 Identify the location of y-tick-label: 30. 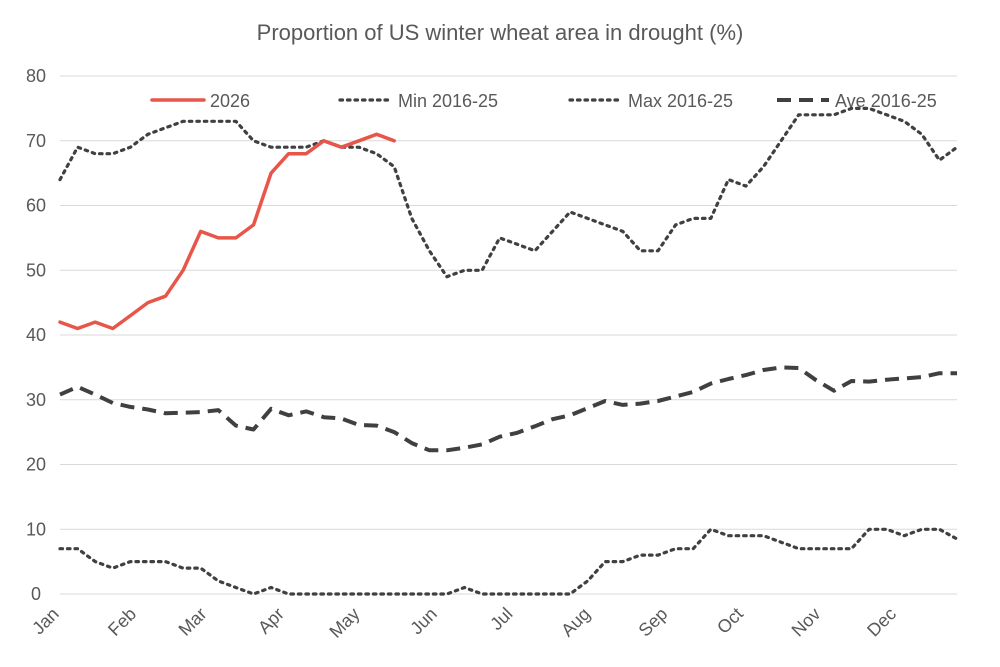
(36, 400).